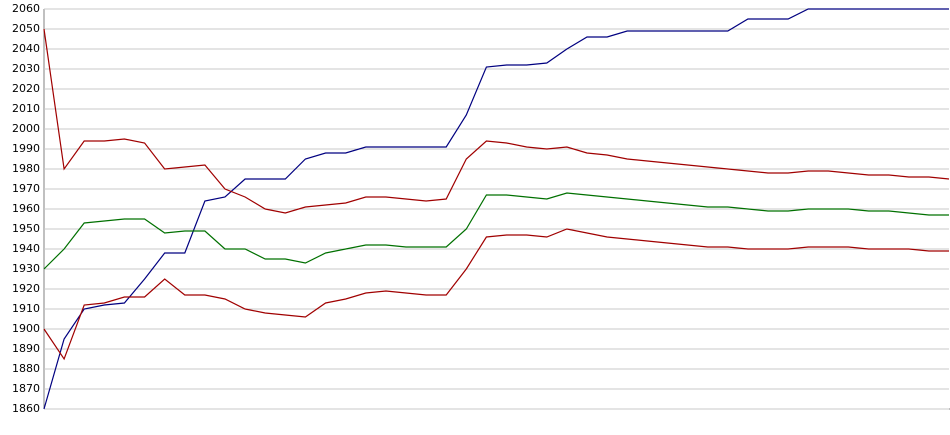 This screenshot has height=435, width=950. I want to click on y-tick-label: 1970, so click(26, 188).